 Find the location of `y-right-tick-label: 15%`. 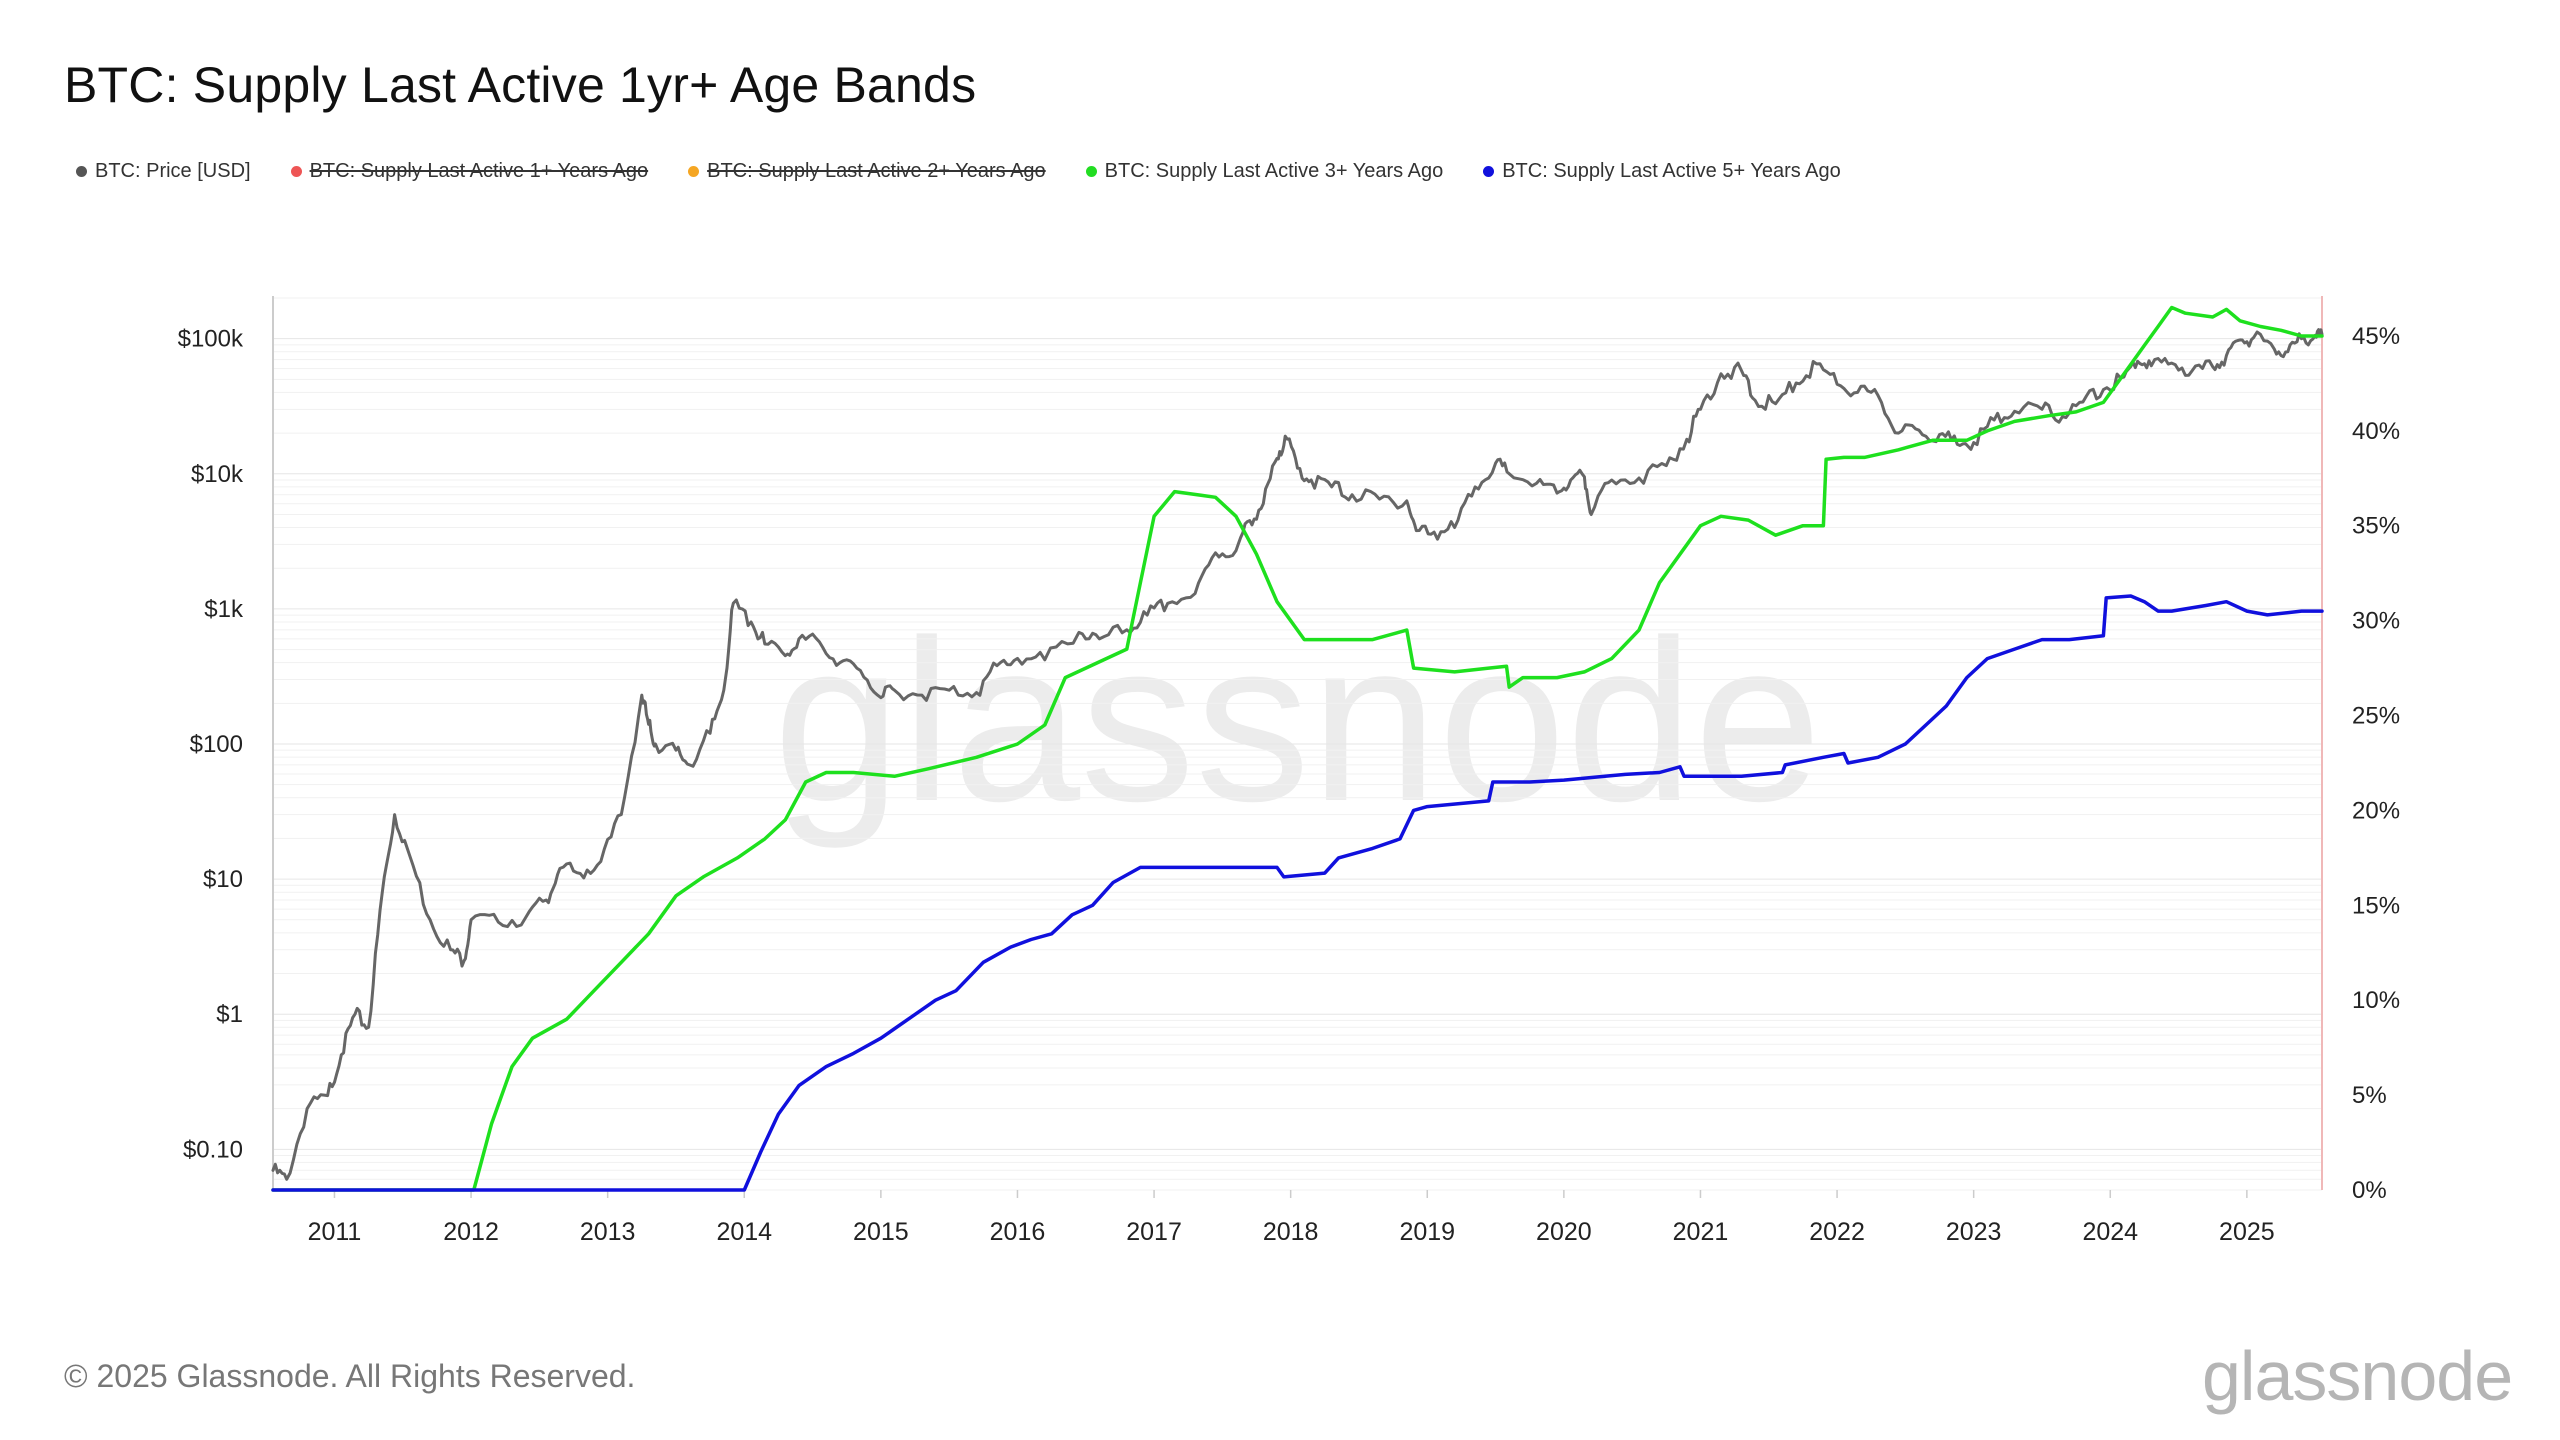

y-right-tick-label: 15% is located at coordinates (2376, 905).